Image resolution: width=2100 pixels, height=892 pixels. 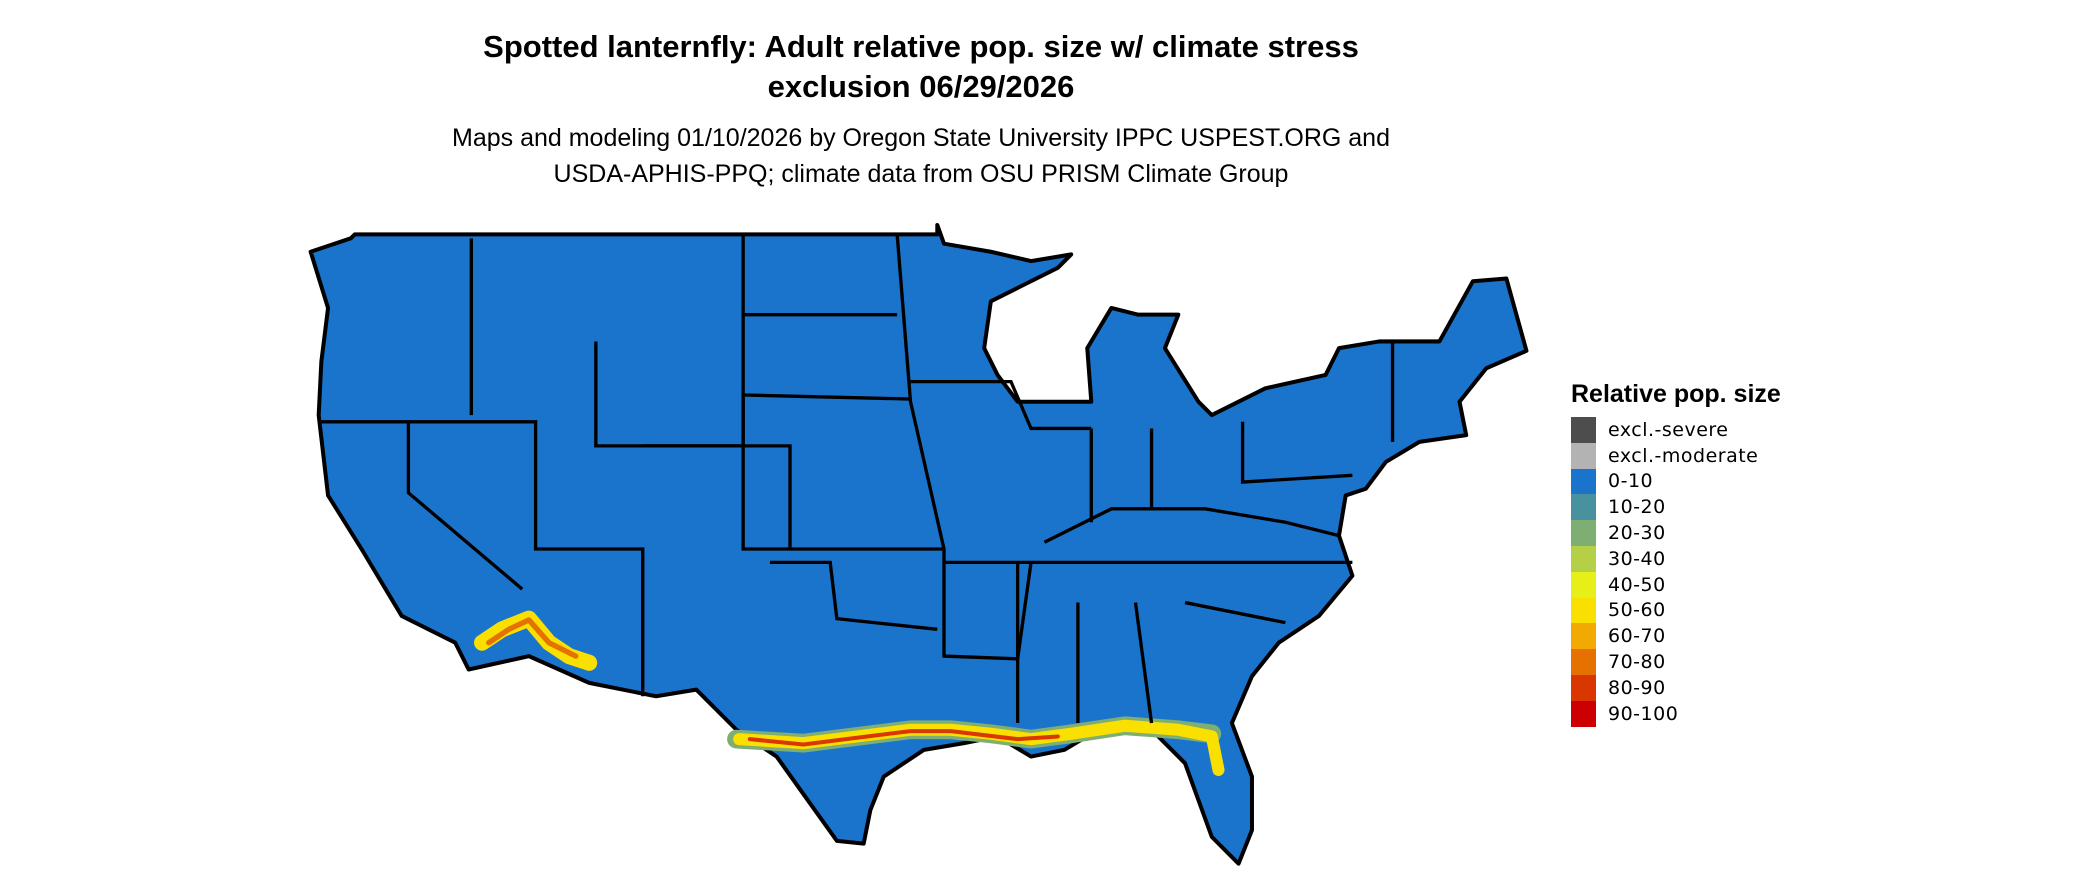 What do you see at coordinates (1637, 610) in the screenshot?
I see `legend-label: 50-60` at bounding box center [1637, 610].